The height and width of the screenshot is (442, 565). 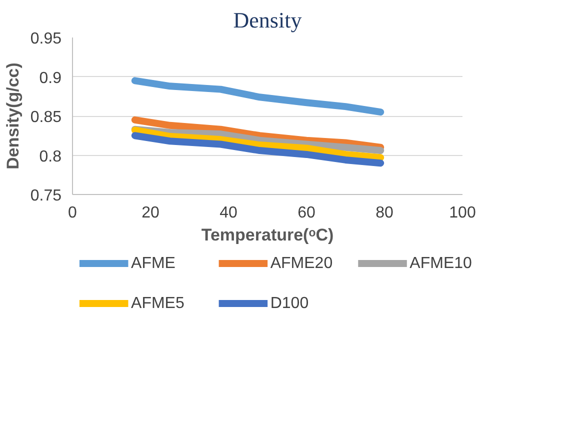 I want to click on legend-label: AFME, so click(x=153, y=263).